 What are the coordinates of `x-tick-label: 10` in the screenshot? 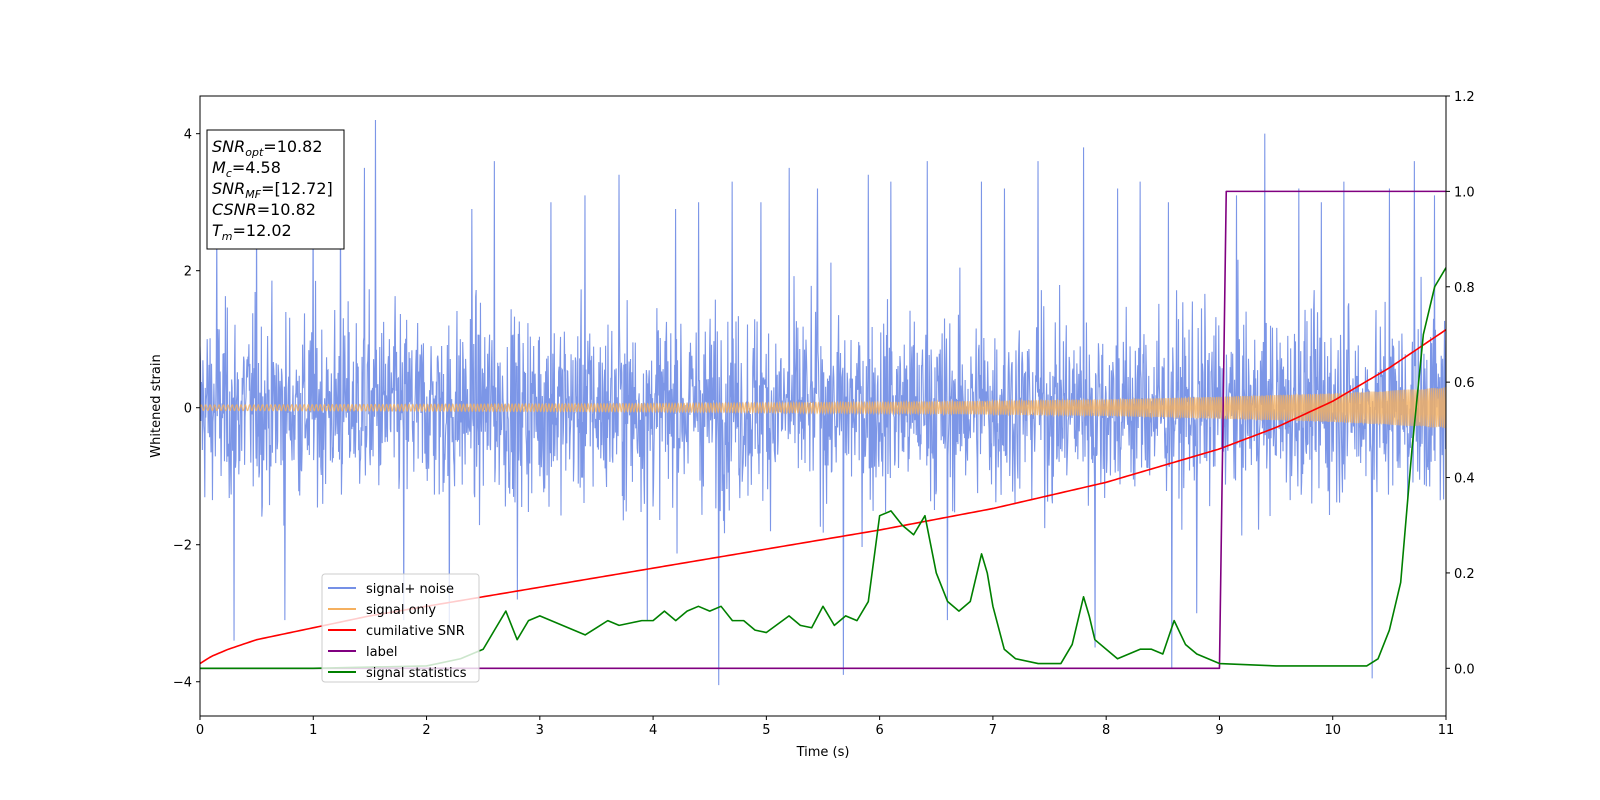 It's located at (1332, 730).